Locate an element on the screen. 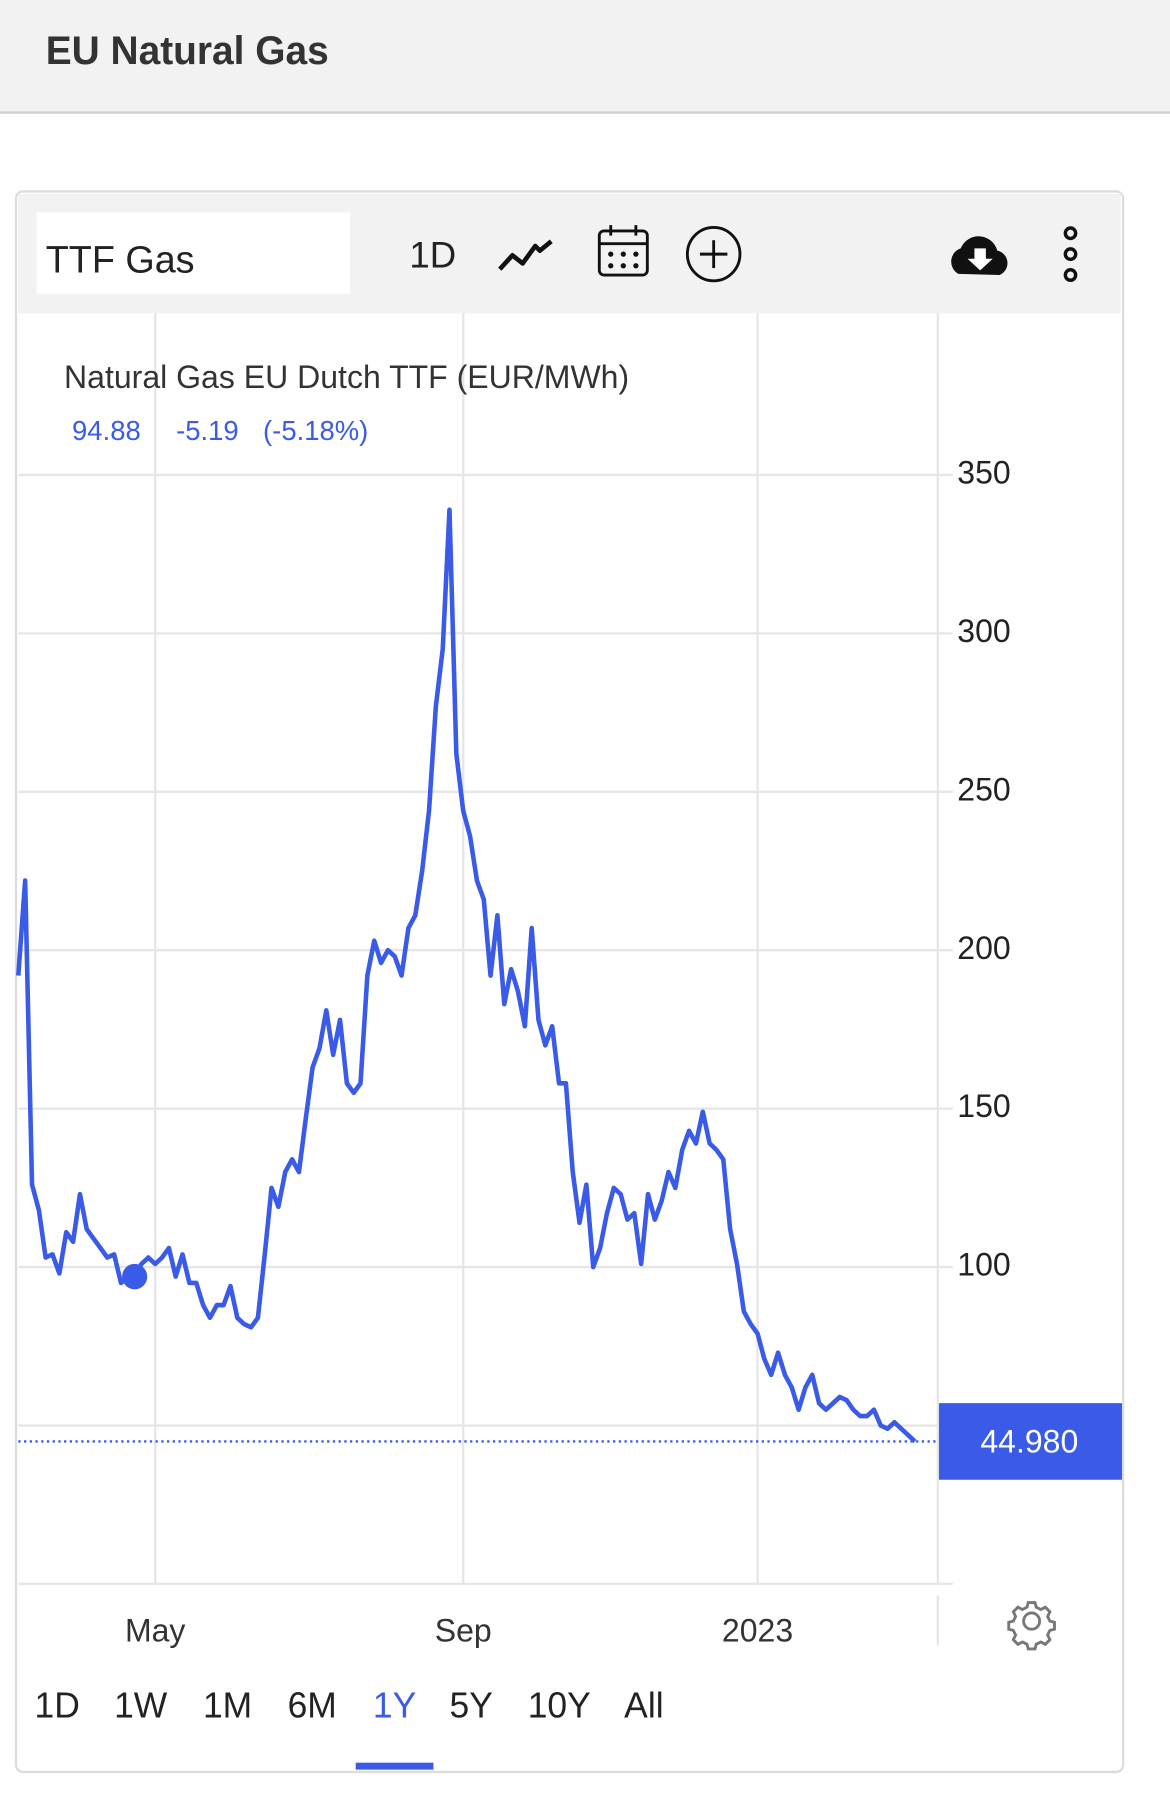  range-button: 5Y is located at coordinates (472, 1705).